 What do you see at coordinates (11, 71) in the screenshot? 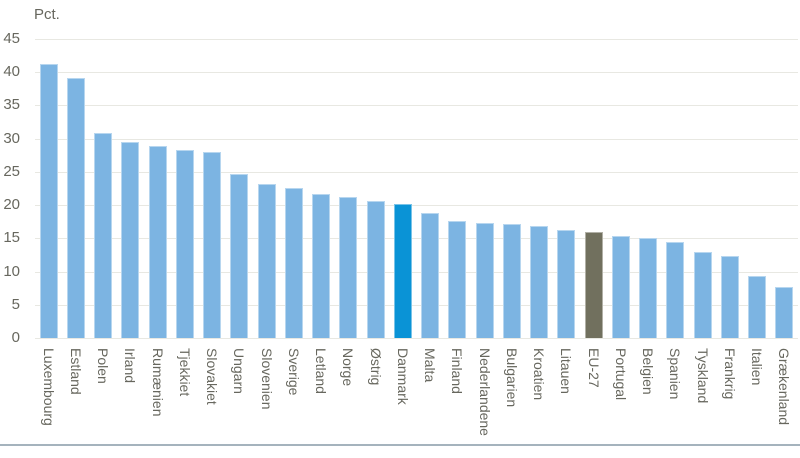
I see `y-tick-label: 40` at bounding box center [11, 71].